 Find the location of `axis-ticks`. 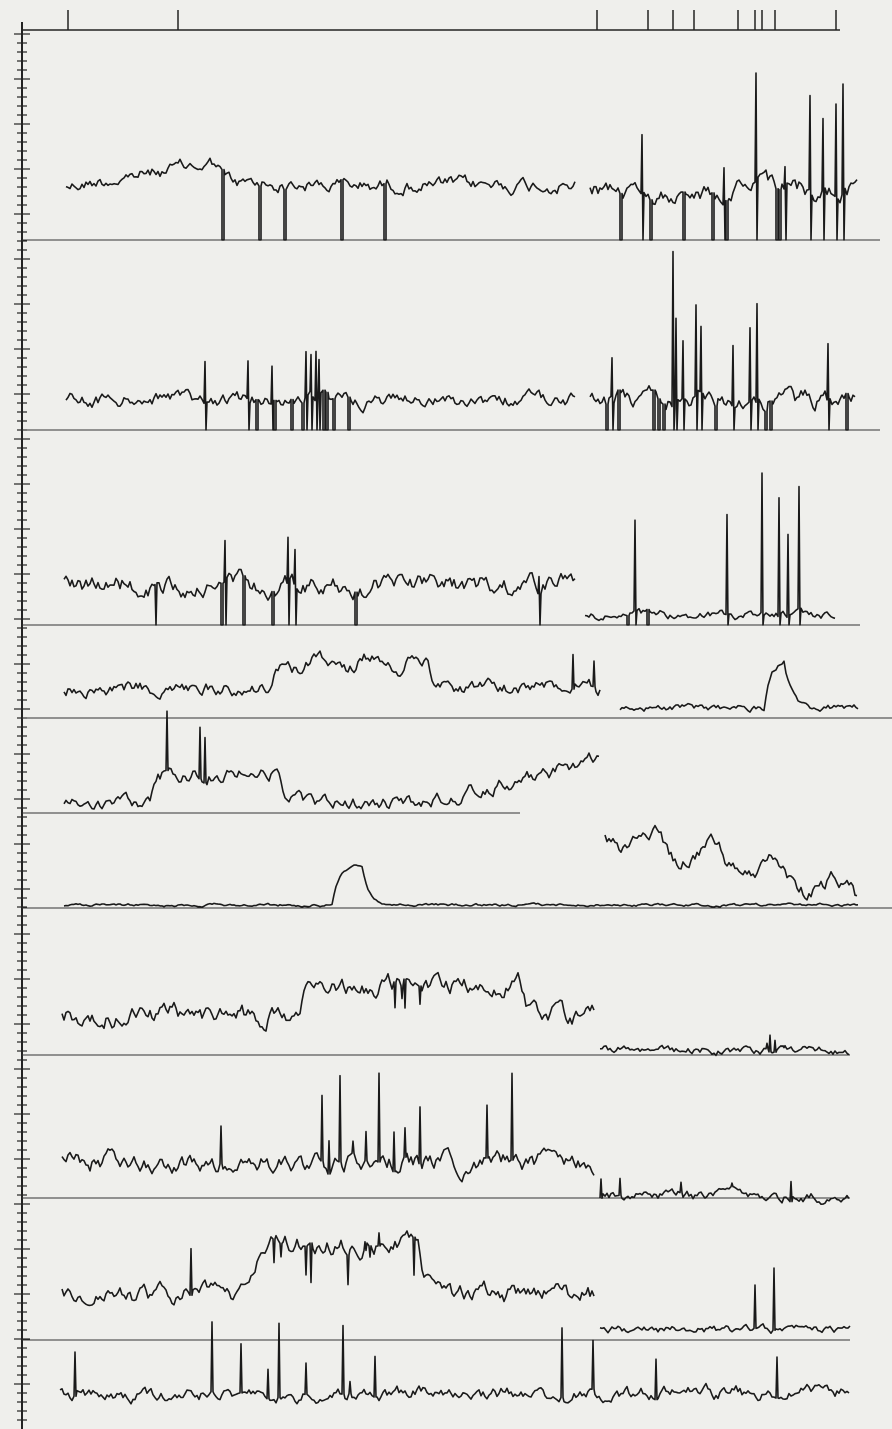

axis-ticks is located at coordinates (22, 727).